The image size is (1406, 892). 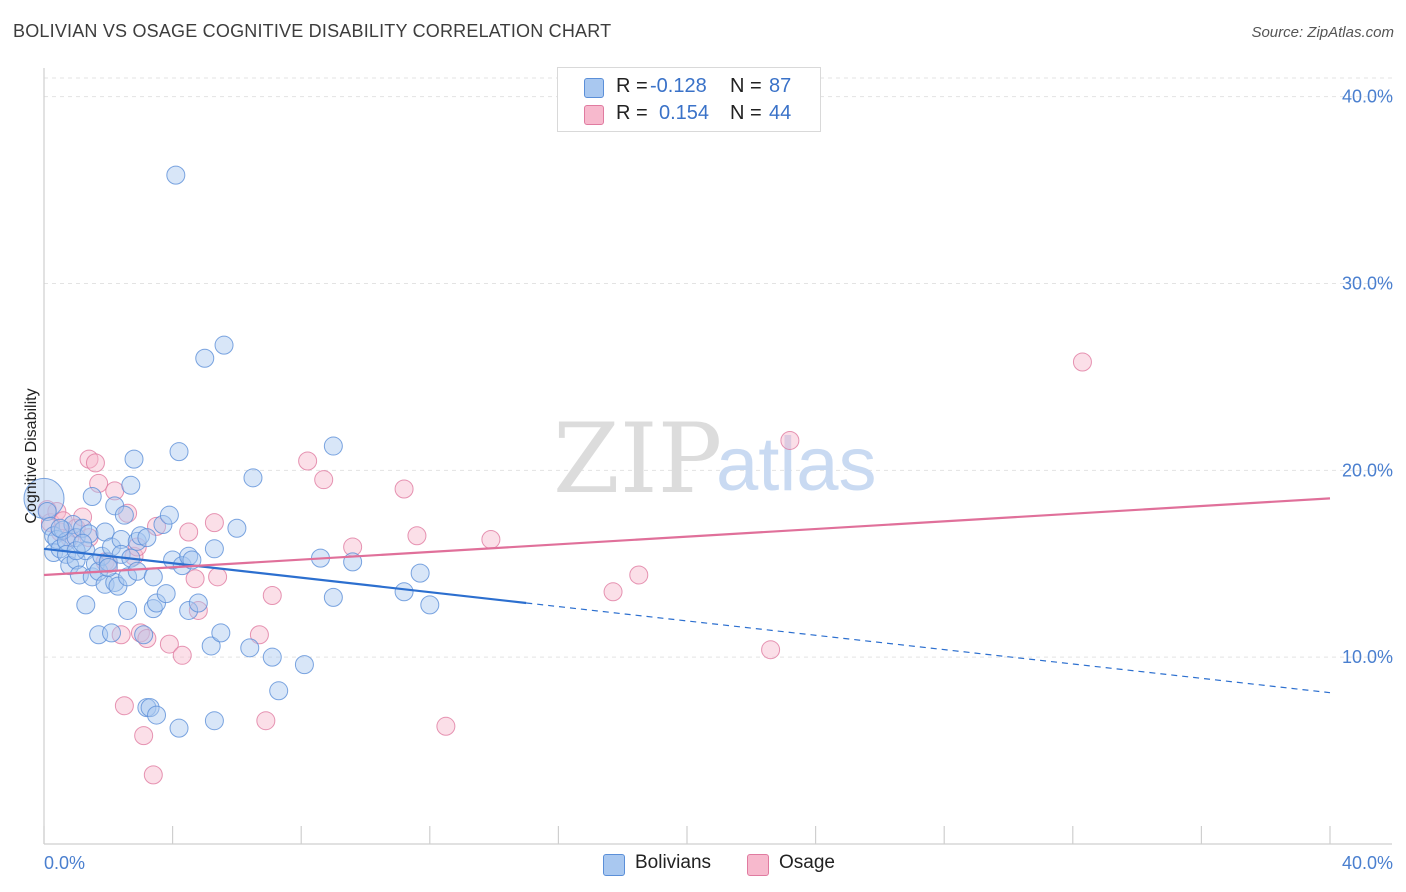 I want to click on y-axis-label: Cognitive Disability, so click(x=31, y=455).